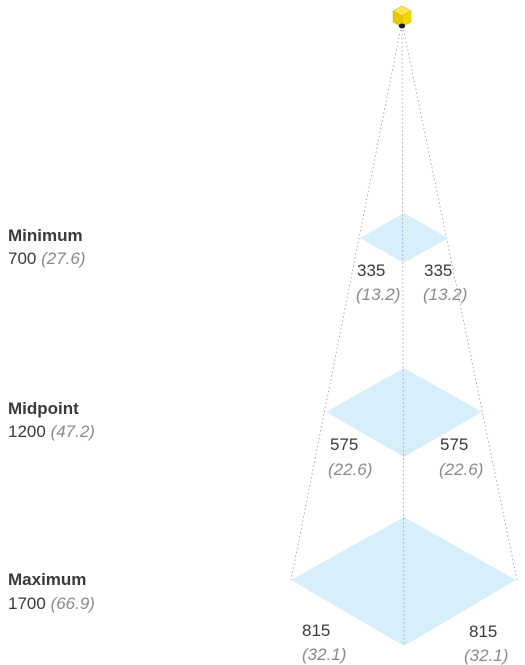 The width and height of the screenshot is (525, 665). Describe the element at coordinates (22, 258) in the screenshot. I see `distance-mm: 700` at that location.